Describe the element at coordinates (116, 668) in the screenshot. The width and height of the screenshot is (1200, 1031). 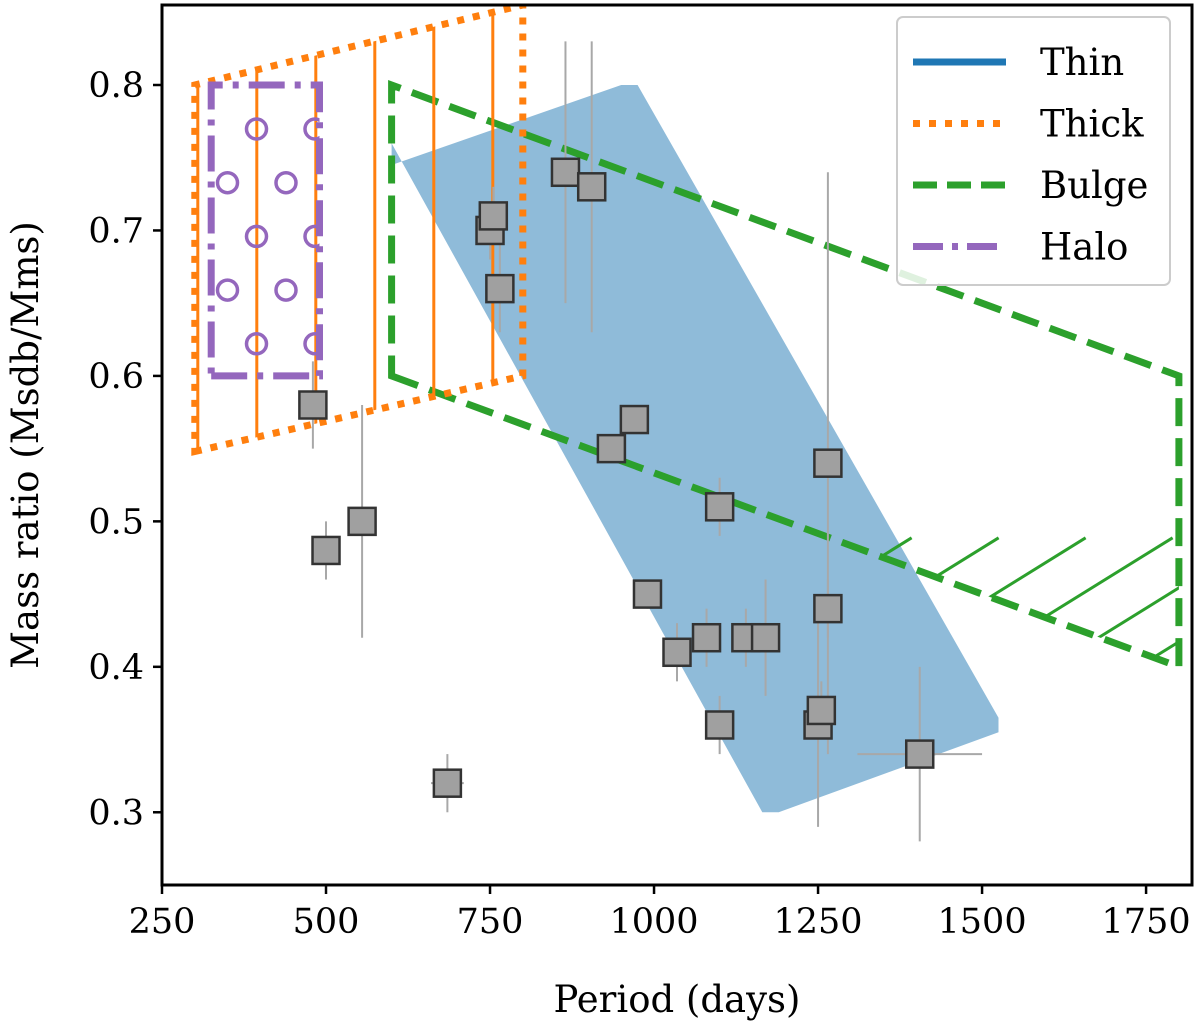
I see `y-tick-label: 0.4` at that location.